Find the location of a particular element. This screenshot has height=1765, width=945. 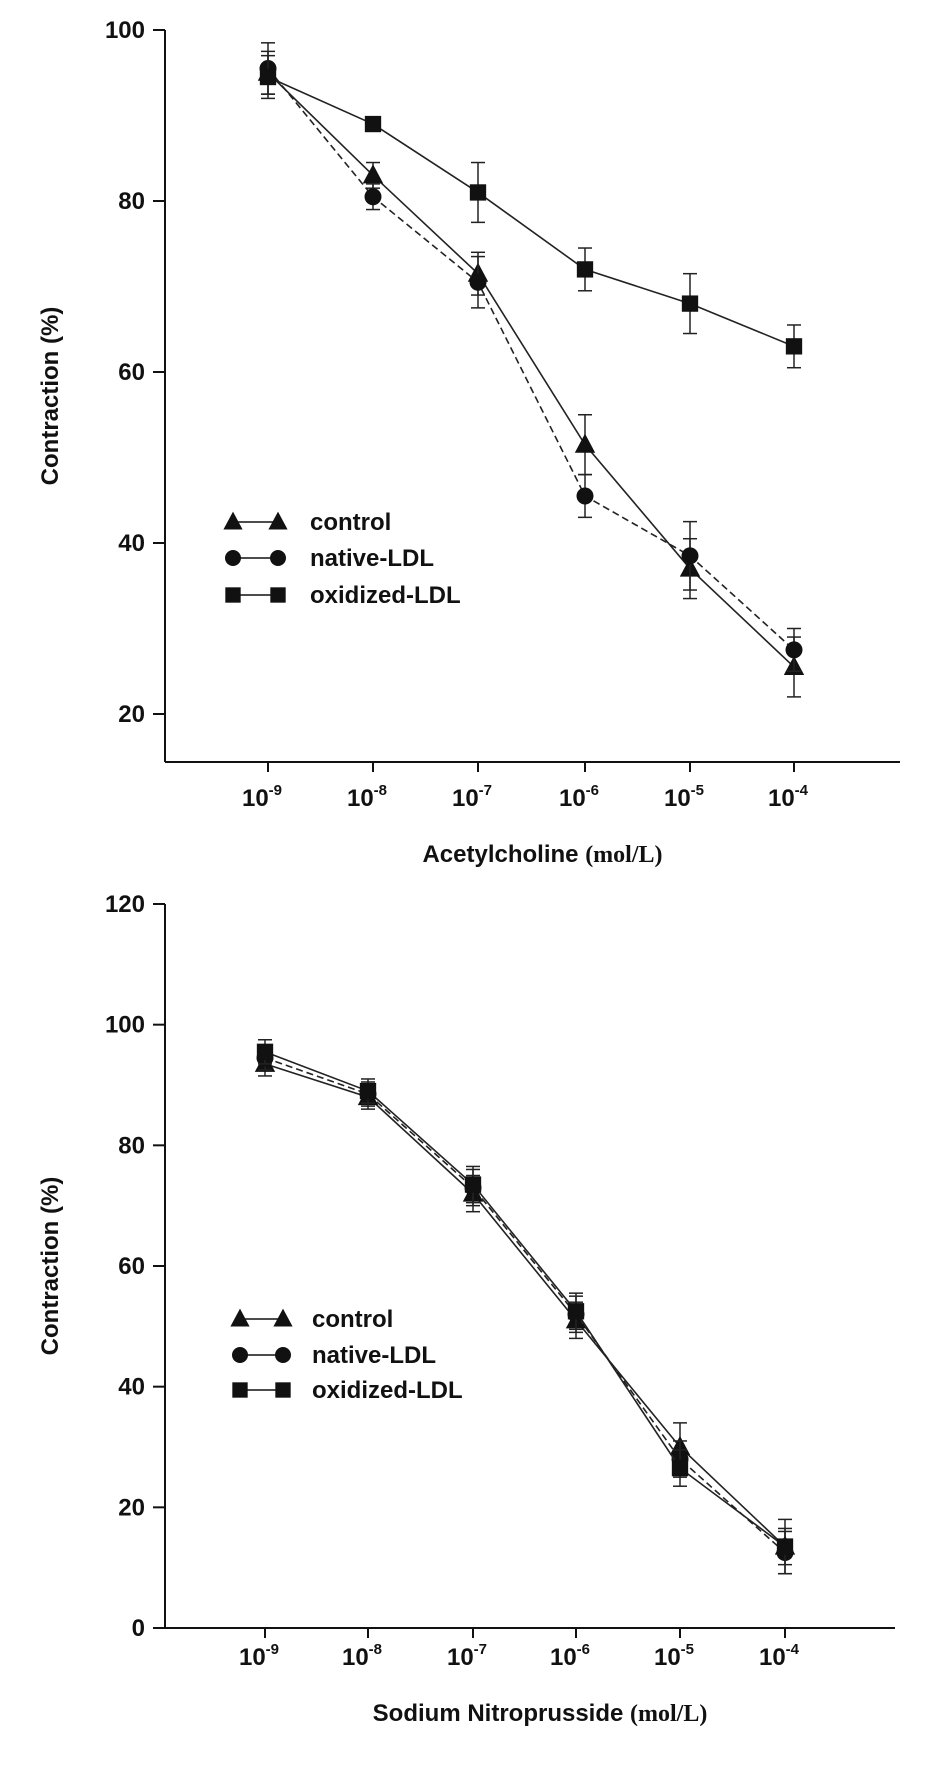

y-tick-label: 0 is located at coordinates (138, 1628).